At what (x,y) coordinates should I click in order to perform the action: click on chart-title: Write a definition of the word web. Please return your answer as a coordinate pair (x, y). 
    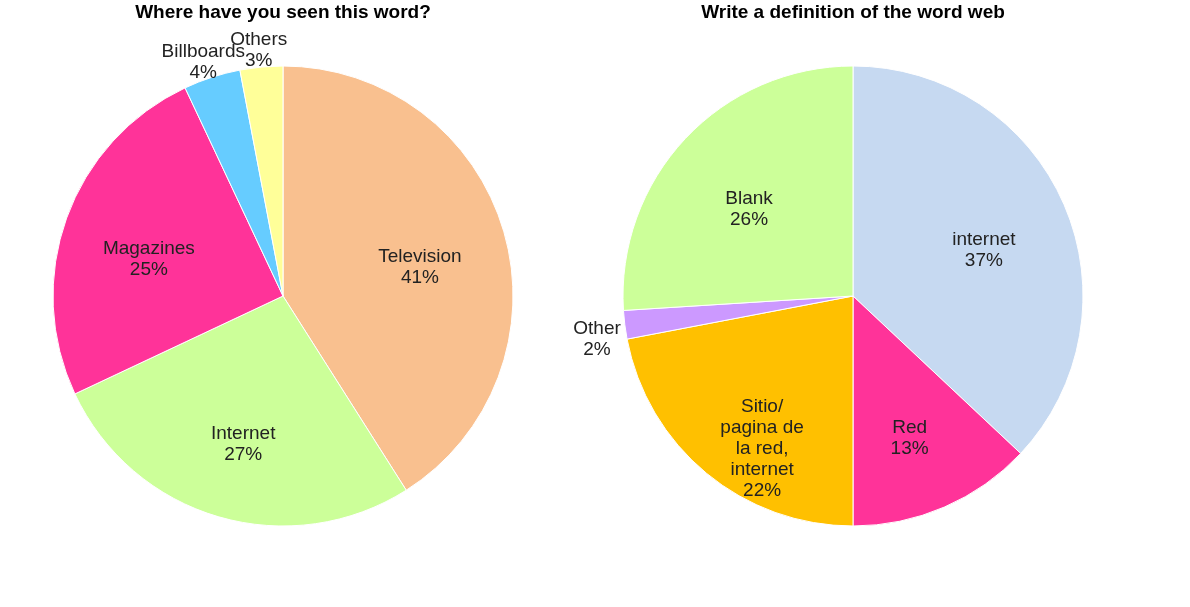
    Looking at the image, I should click on (853, 11).